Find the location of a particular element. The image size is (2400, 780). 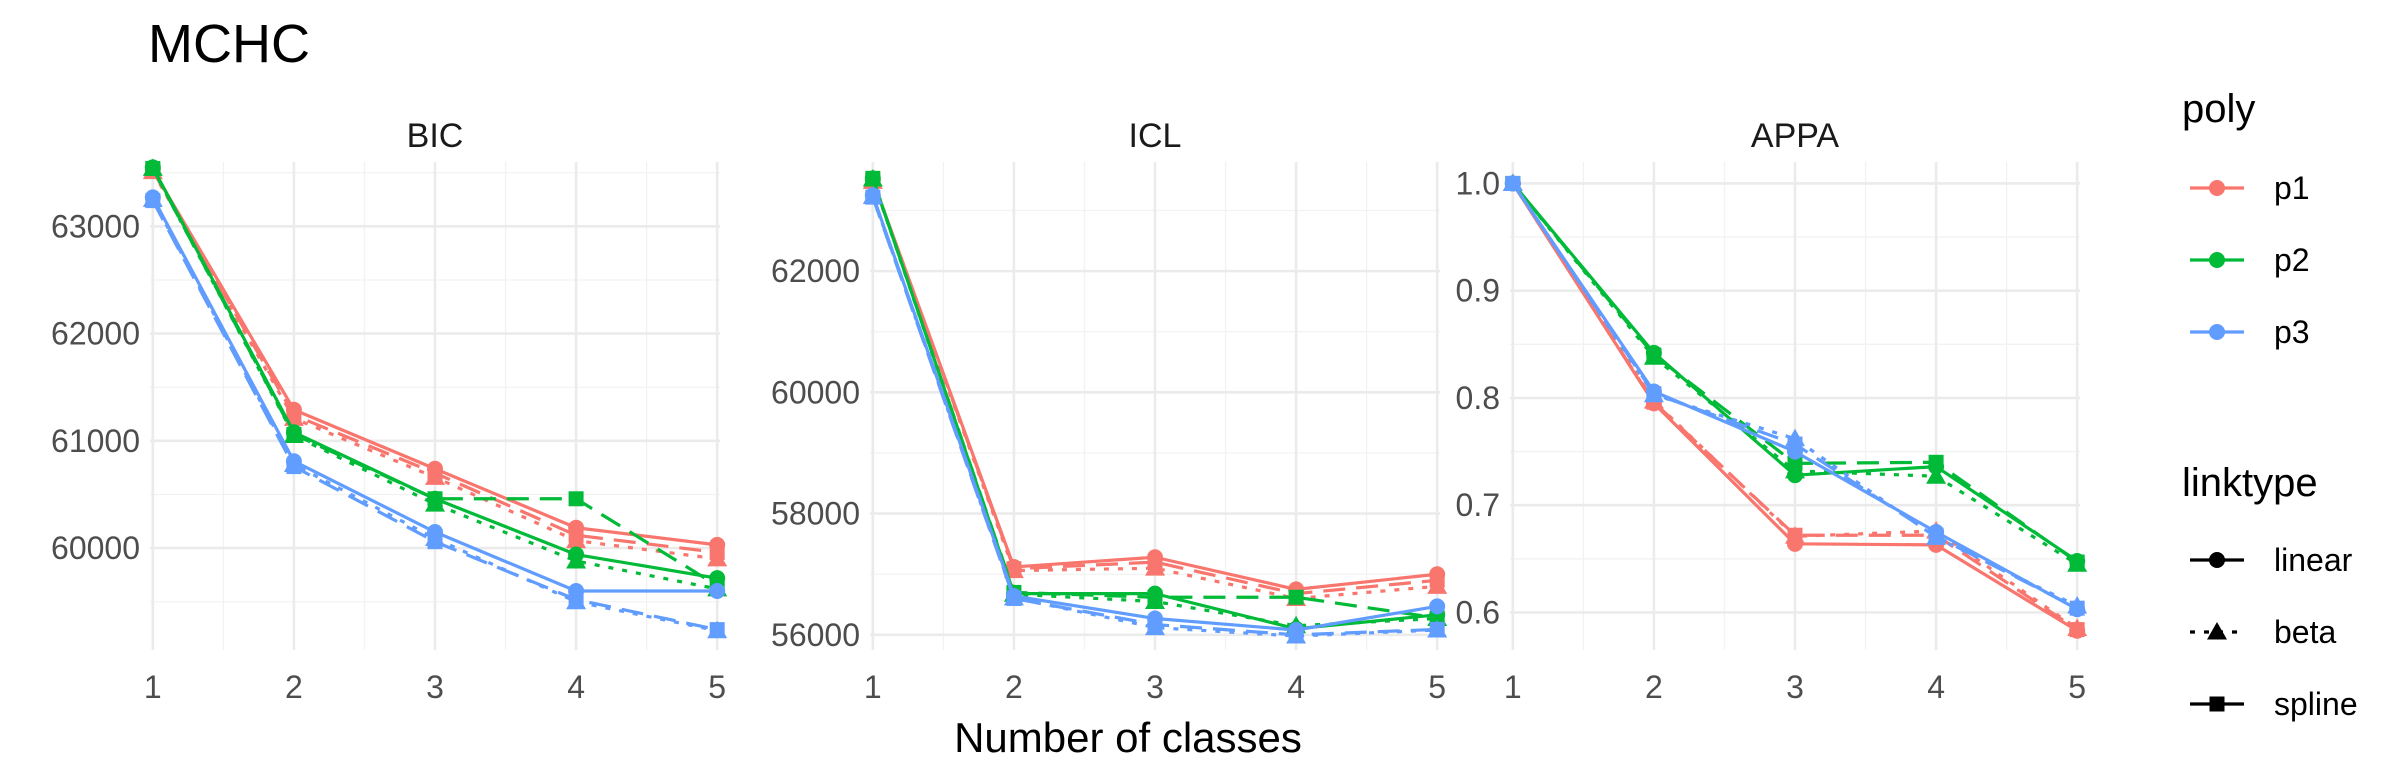

y-tick-label: 56000 is located at coordinates (815, 635).